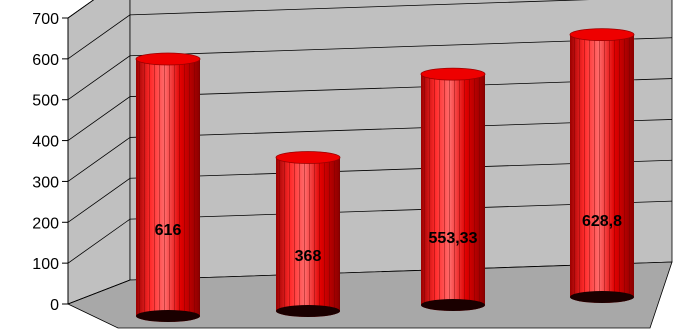  What do you see at coordinates (168, 230) in the screenshot?
I see `data-label: 616` at bounding box center [168, 230].